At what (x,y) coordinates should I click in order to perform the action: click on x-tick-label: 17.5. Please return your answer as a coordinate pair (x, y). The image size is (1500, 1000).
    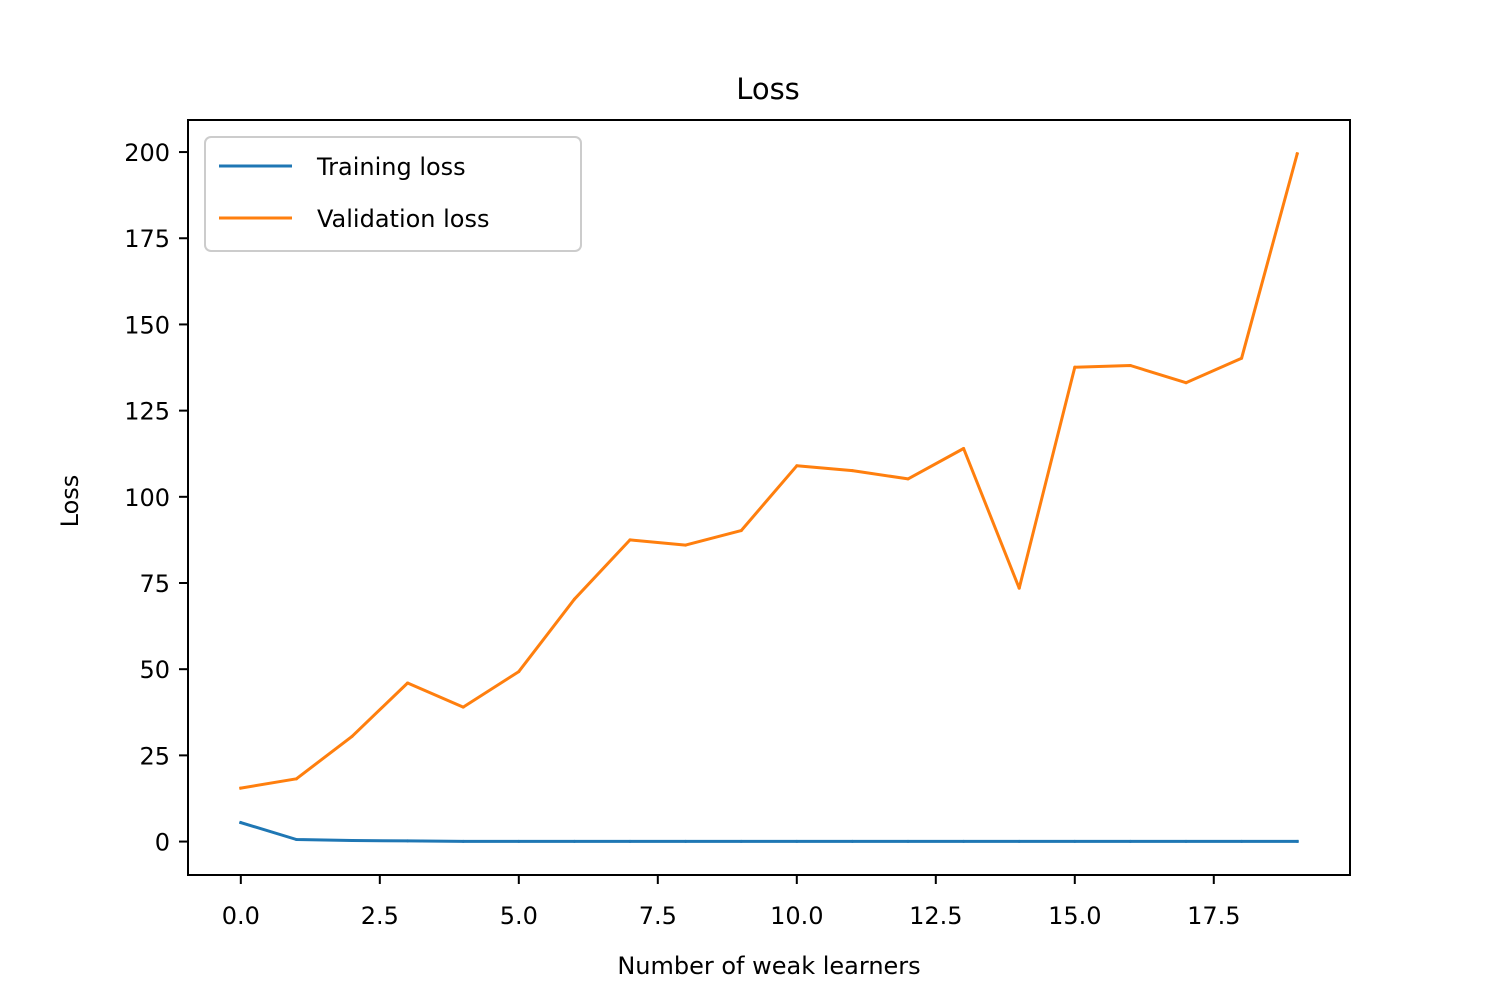
    Looking at the image, I should click on (1213, 916).